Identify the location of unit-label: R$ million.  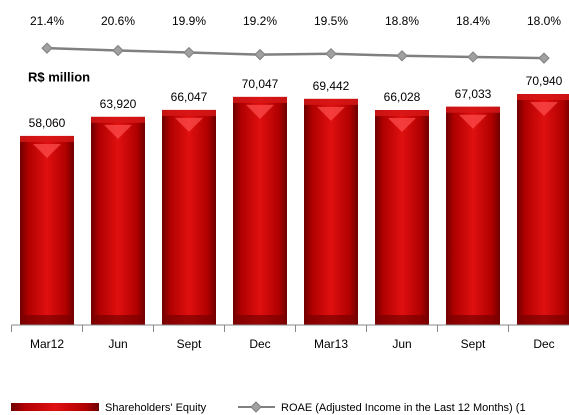
(59, 76).